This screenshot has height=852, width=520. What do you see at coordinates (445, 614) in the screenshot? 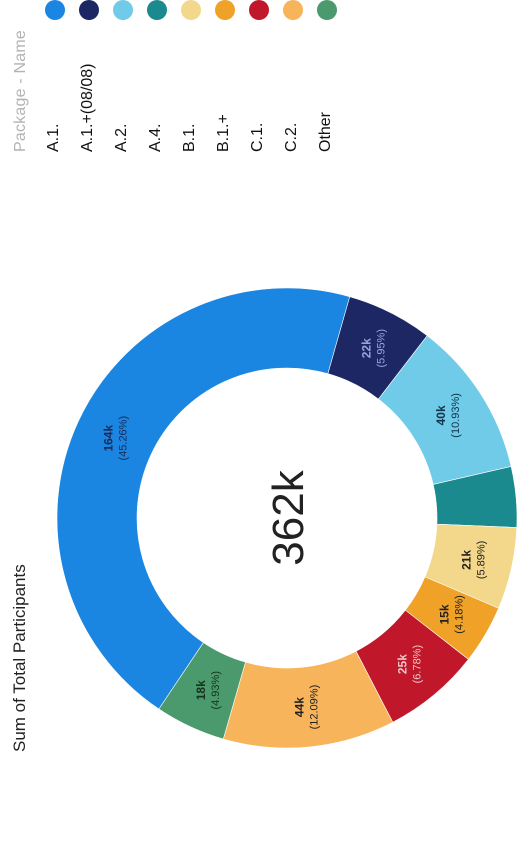
I see `slice-value-label: 15k` at bounding box center [445, 614].